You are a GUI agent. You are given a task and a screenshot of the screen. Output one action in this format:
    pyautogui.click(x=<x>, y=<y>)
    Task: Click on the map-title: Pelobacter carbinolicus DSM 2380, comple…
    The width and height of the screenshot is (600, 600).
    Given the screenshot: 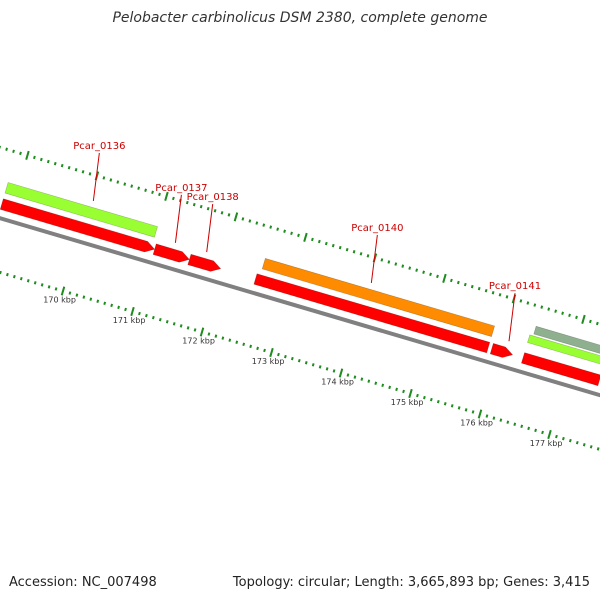 What is the action you would take?
    pyautogui.click(x=300, y=18)
    